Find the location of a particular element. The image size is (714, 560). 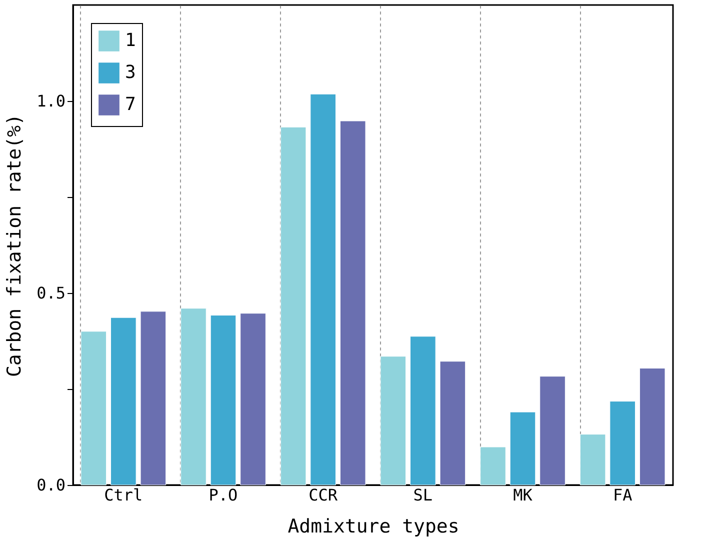

y-tick-label: 1.0 is located at coordinates (51, 101).